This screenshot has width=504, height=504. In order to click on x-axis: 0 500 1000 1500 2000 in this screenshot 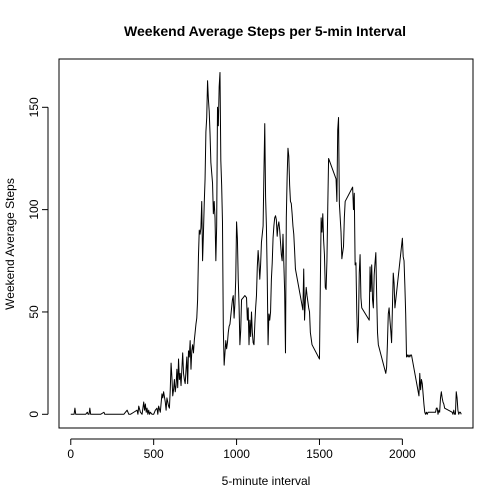, I will do `click(241, 449)`.